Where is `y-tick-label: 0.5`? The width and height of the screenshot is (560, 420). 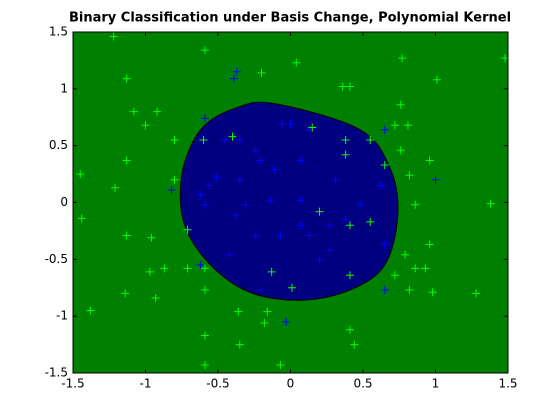 y-tick-label: 0.5 is located at coordinates (58, 145).